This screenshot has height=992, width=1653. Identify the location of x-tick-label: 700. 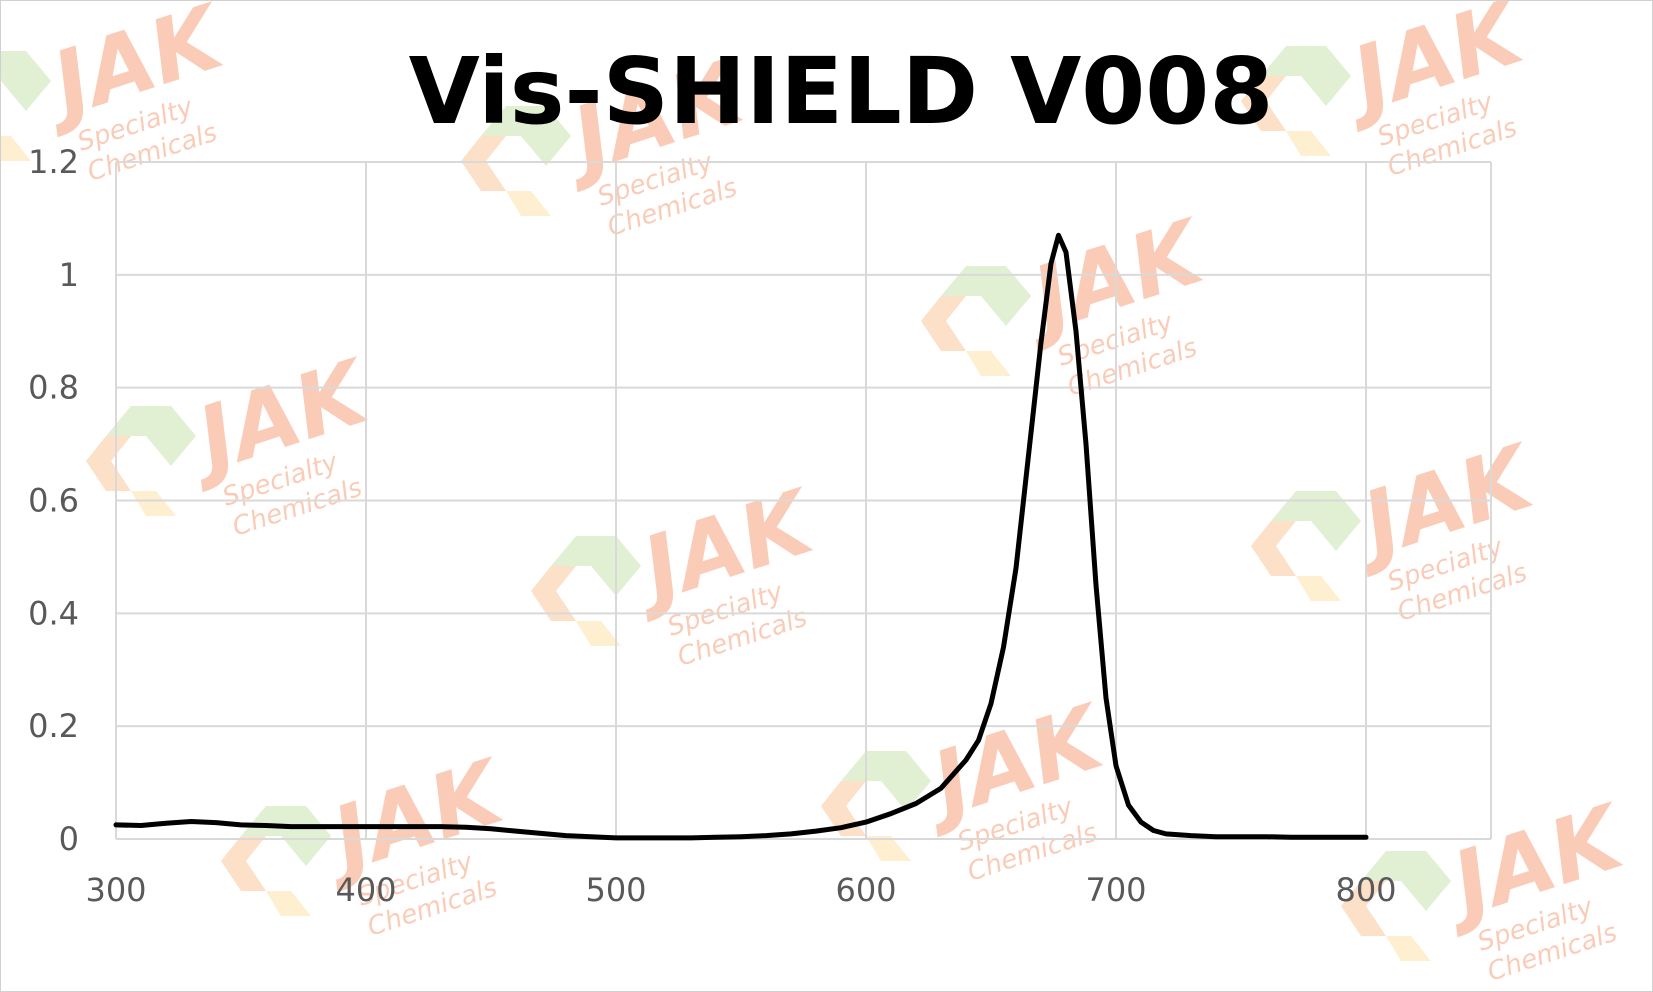
(1115, 890).